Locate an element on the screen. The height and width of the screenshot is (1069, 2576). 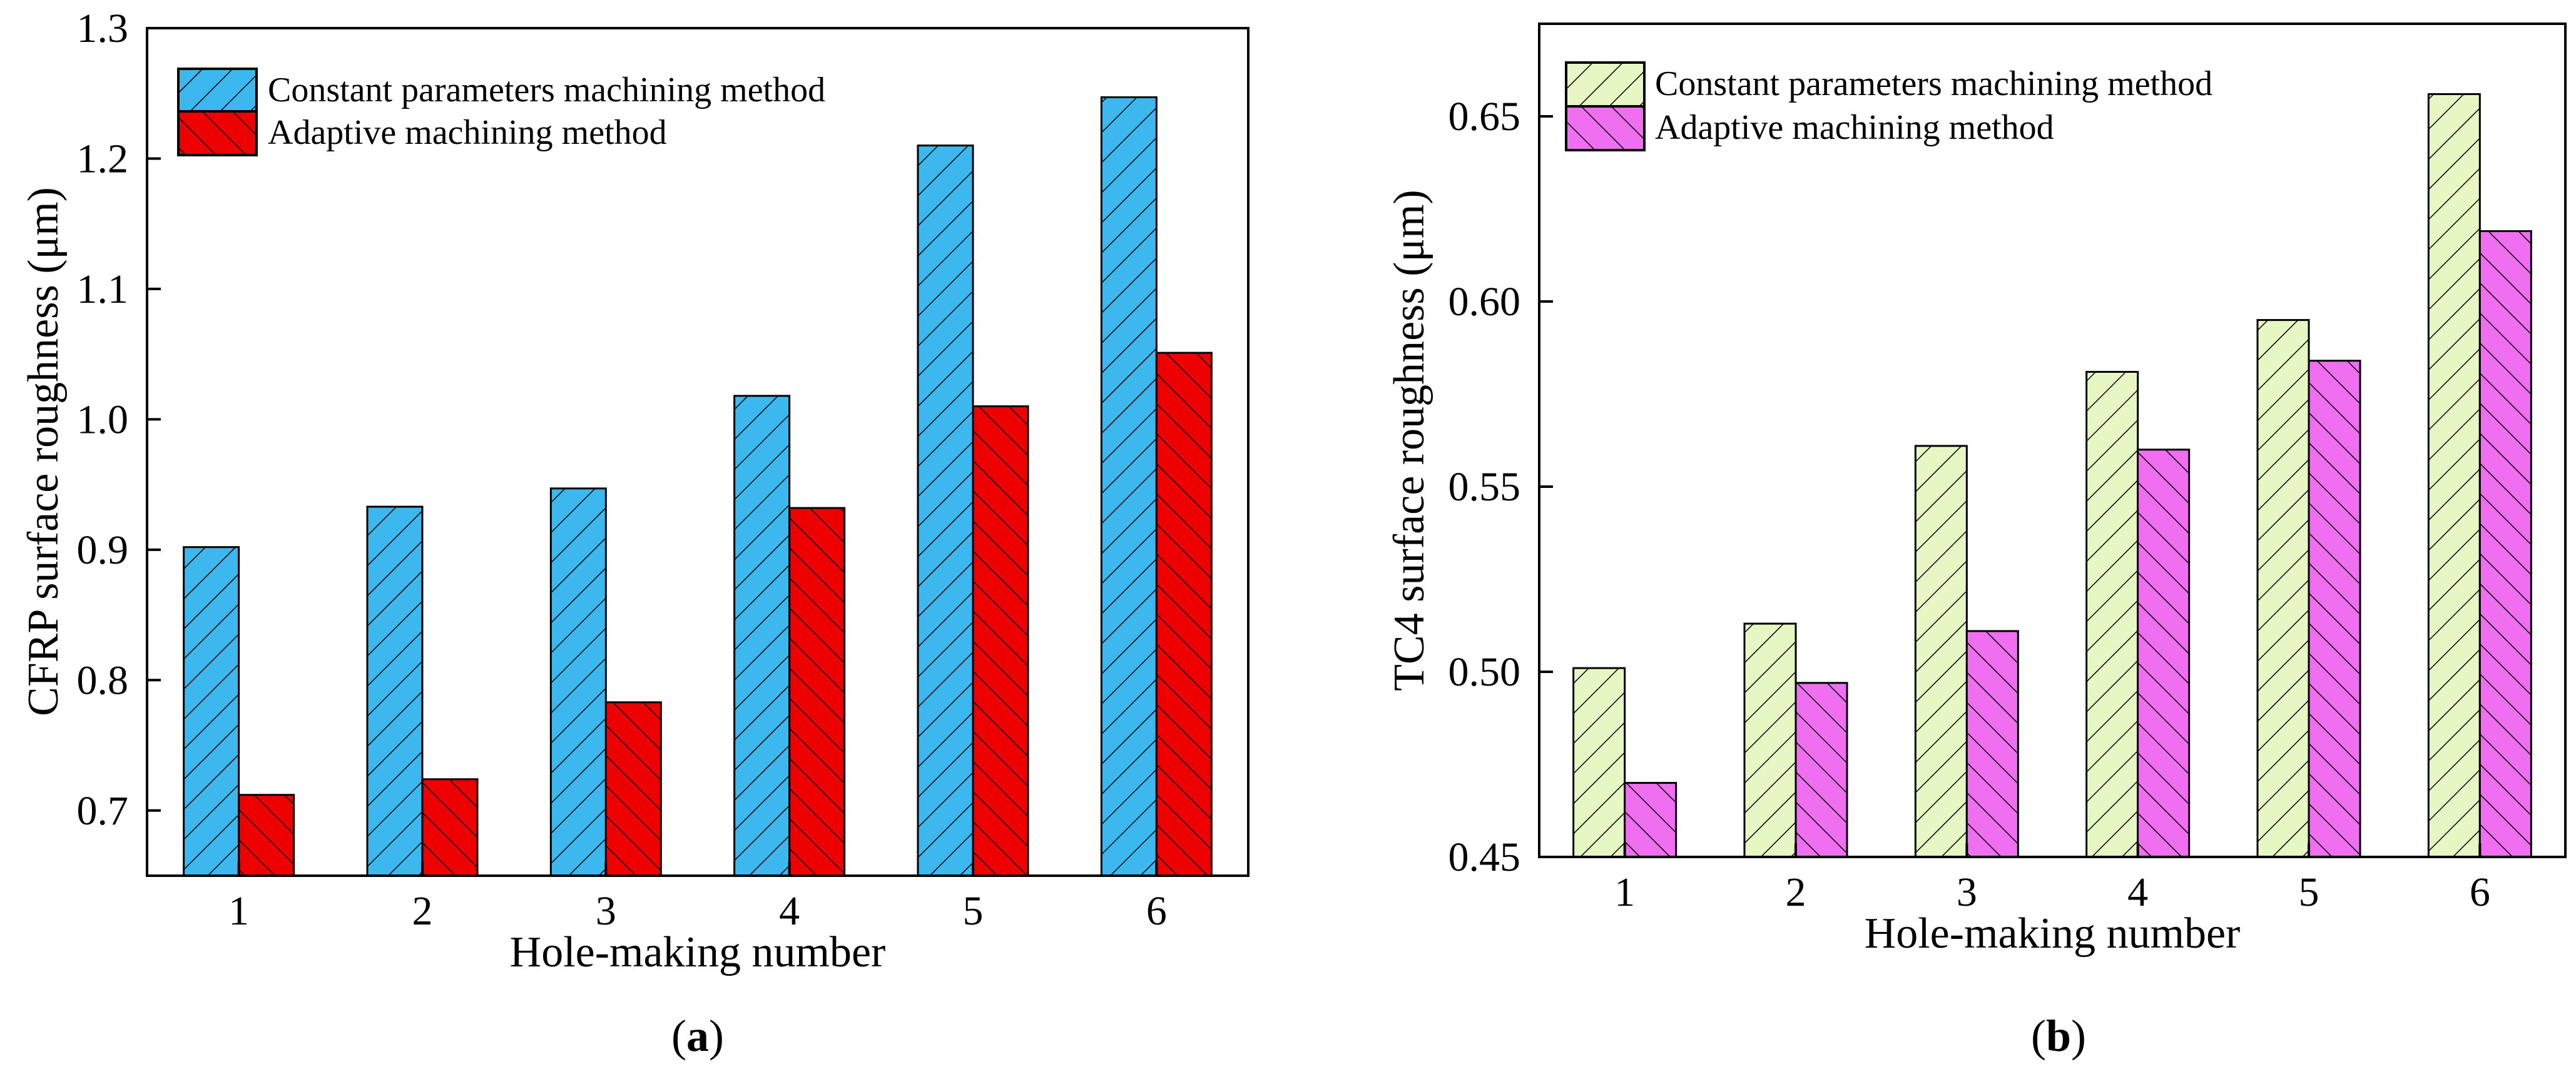
y-tick-label: 0.45 is located at coordinates (1485, 857).